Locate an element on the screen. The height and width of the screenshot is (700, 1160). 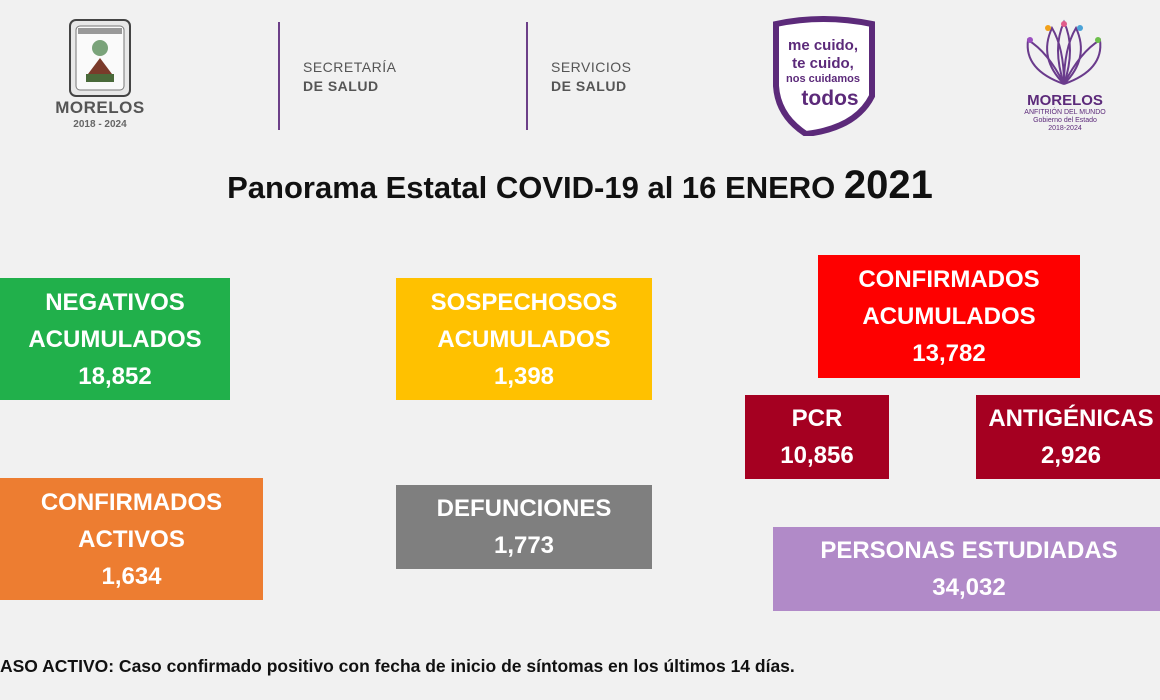
lotus-brand-logo is located at coordinates (1064, 52).